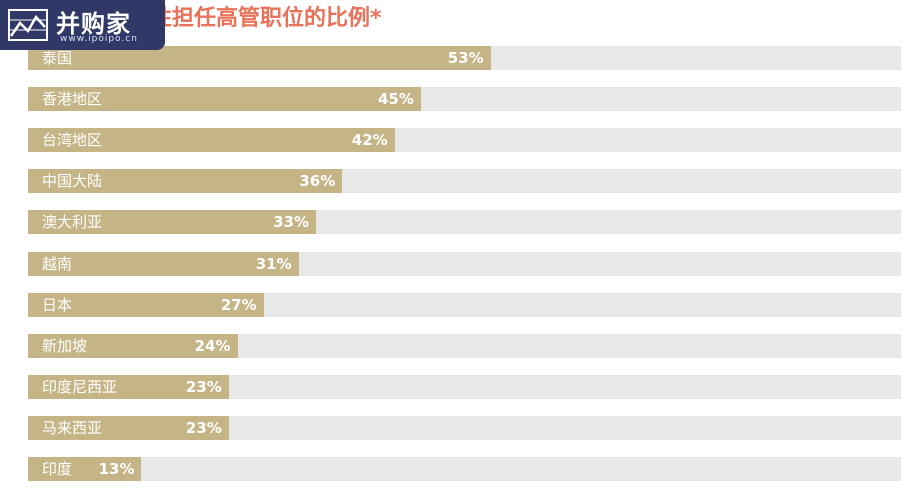  What do you see at coordinates (116, 469) in the screenshot?
I see `value-label: 13%` at bounding box center [116, 469].